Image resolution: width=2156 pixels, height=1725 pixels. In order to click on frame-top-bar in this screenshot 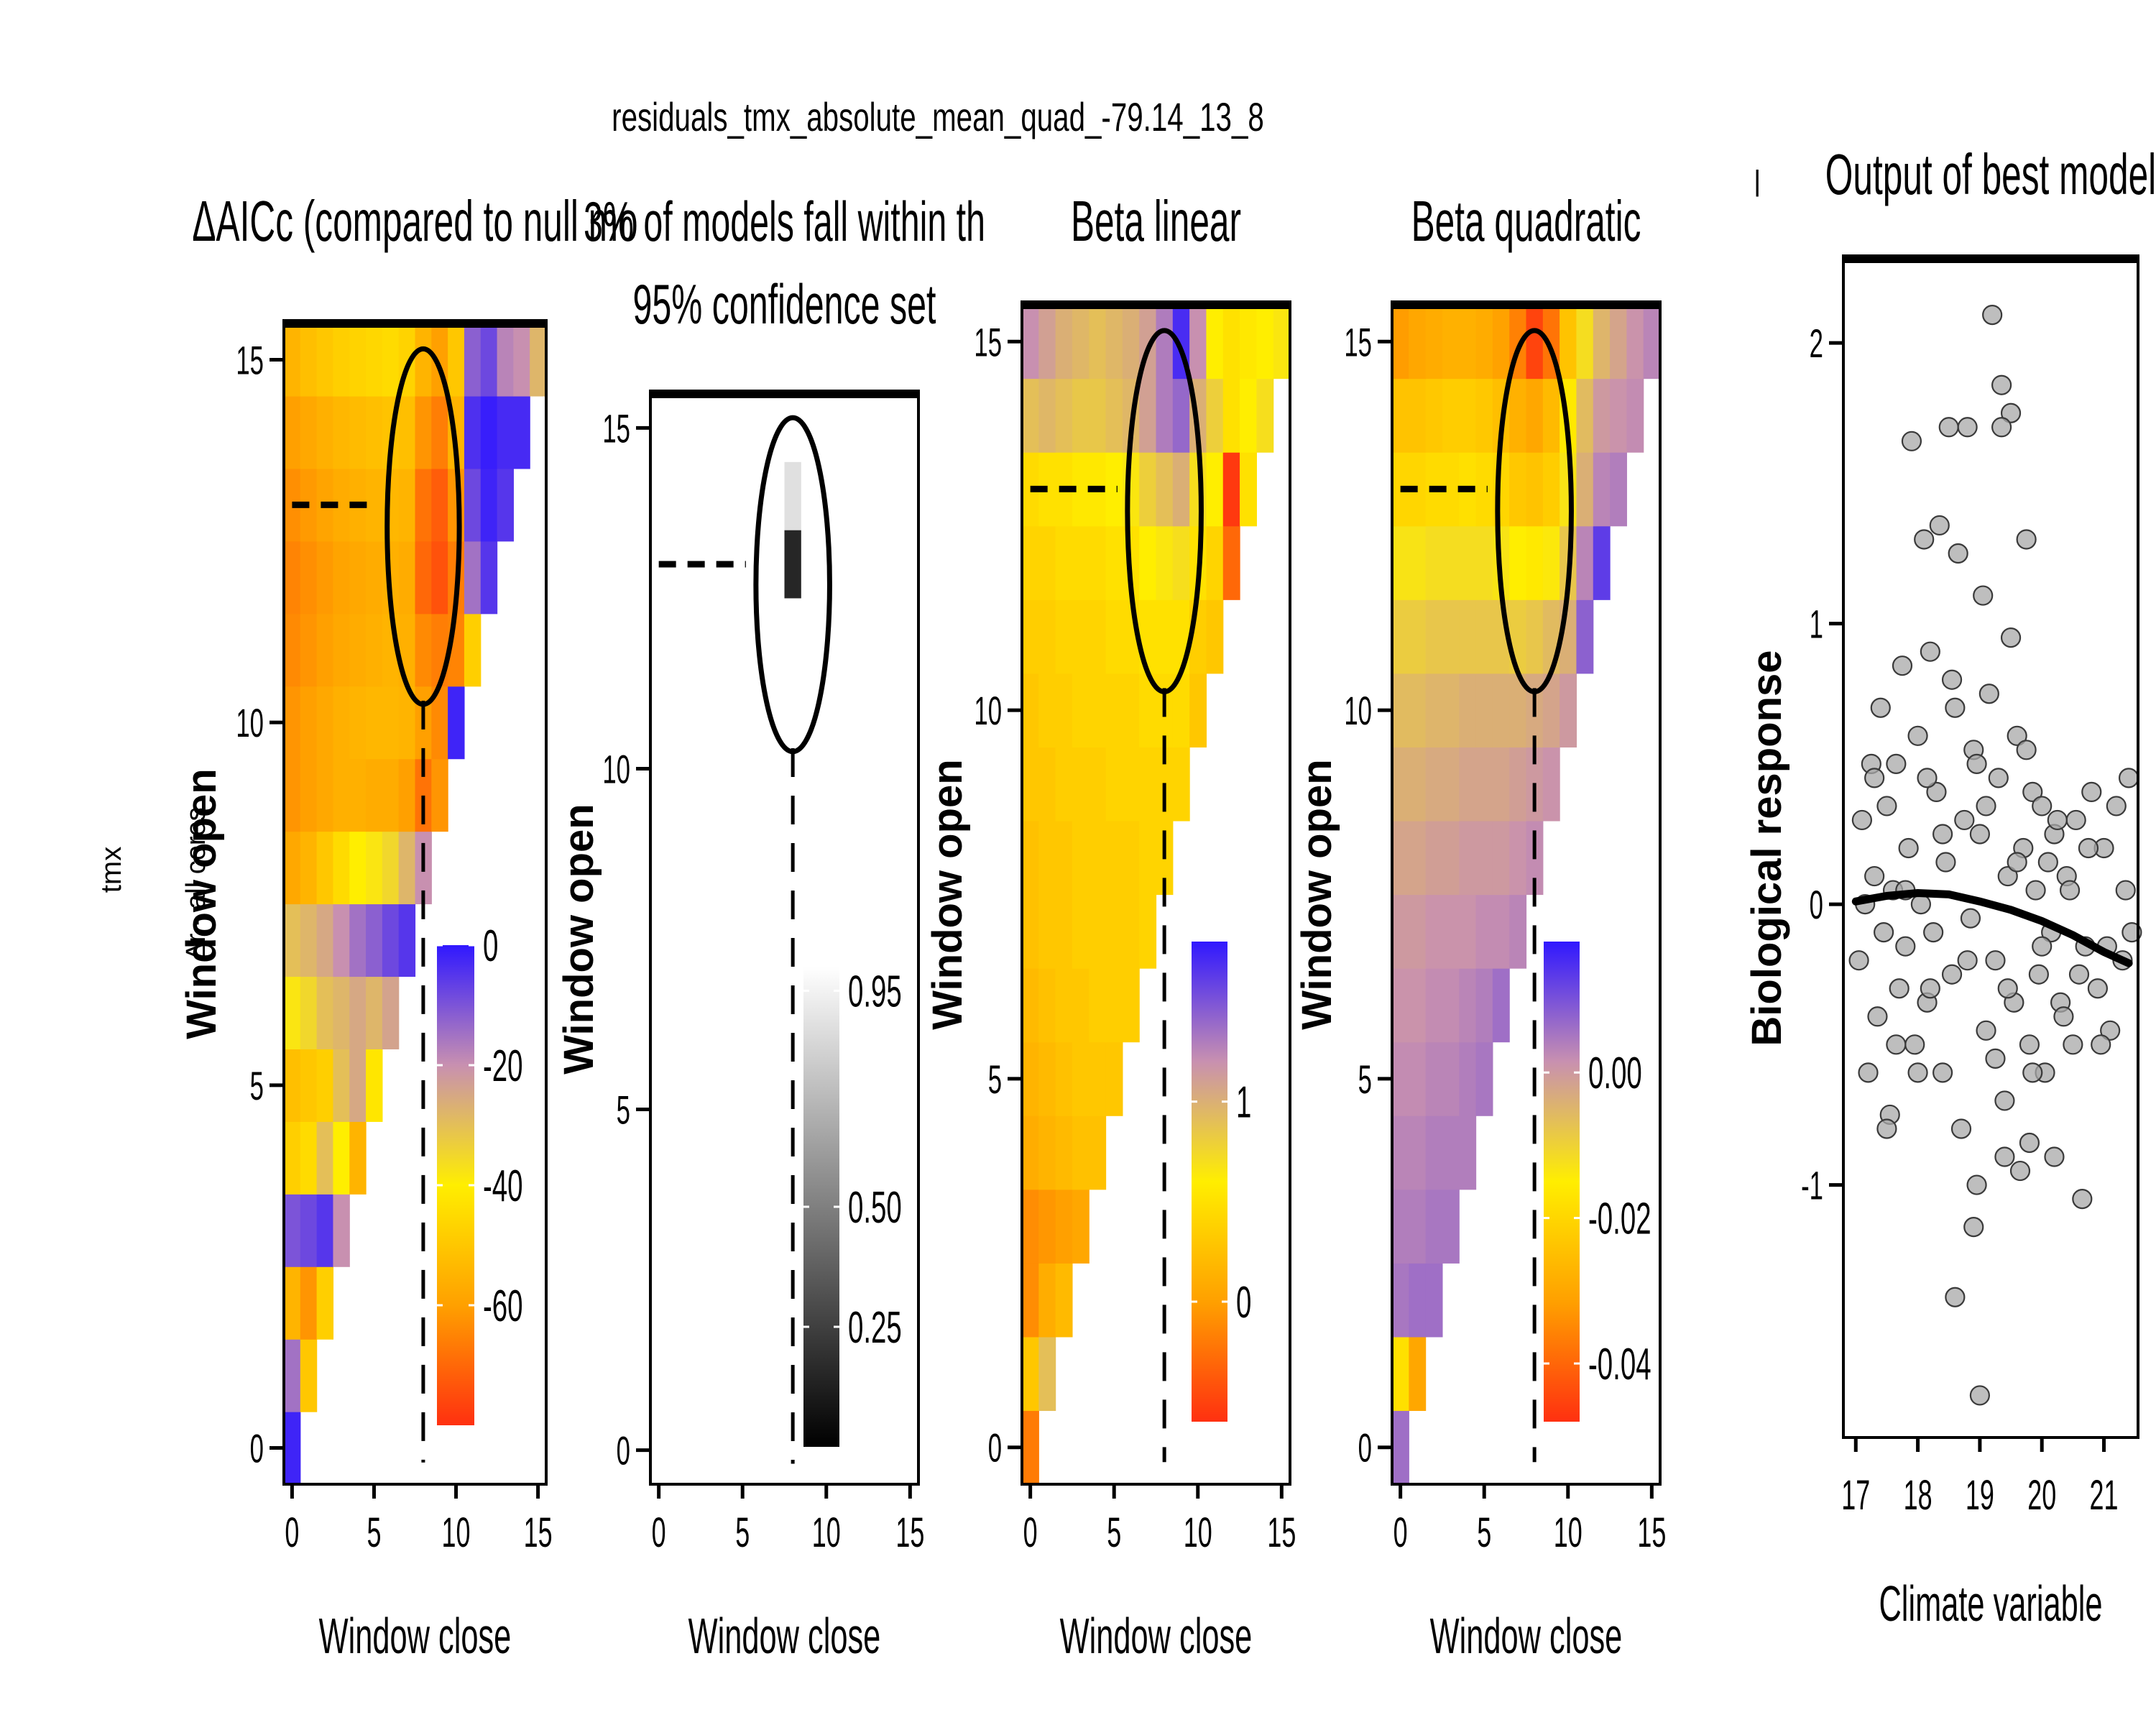, I will do `click(1526, 304)`.